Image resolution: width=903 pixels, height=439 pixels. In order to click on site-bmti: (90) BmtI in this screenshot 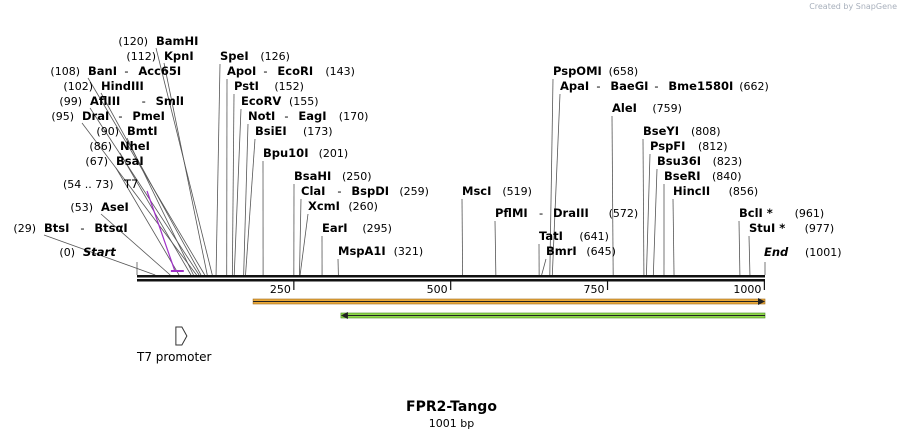, I will do `click(126, 131)`.